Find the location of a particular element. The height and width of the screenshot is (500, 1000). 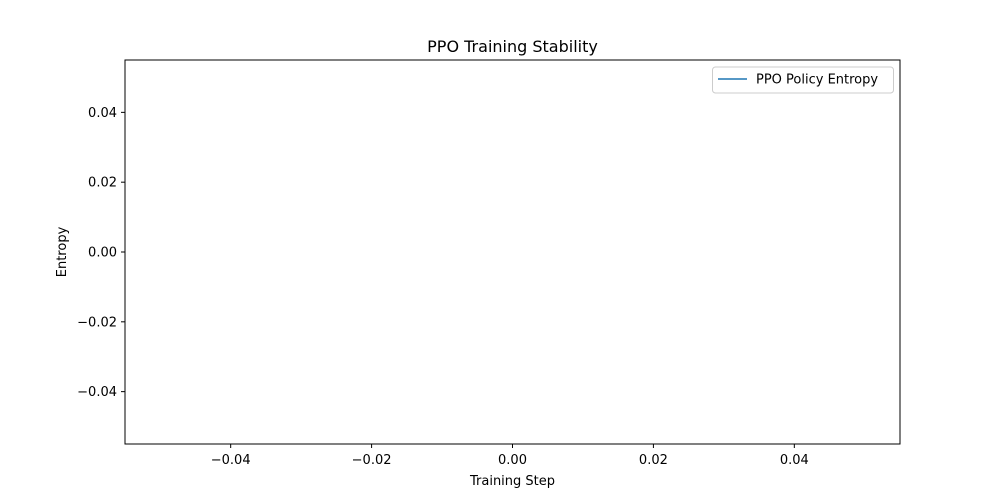

y-axis-label: Entropy is located at coordinates (62, 251).